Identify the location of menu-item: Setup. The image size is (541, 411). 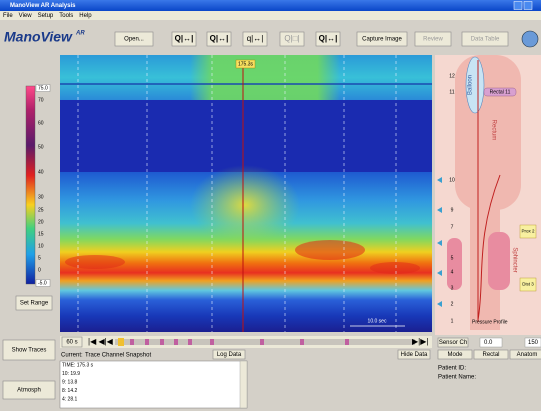
(46, 16).